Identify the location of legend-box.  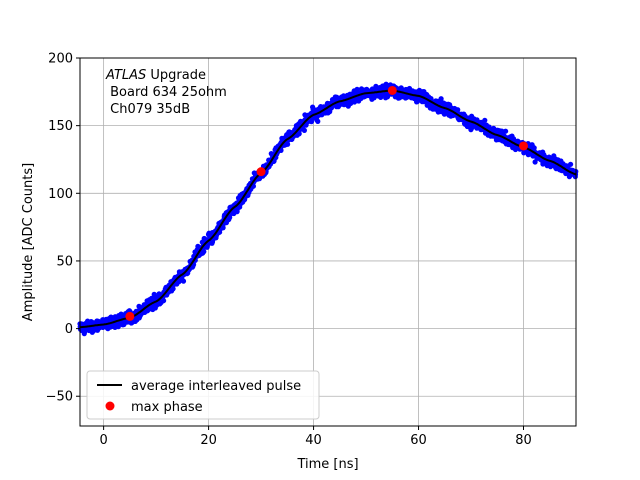
(203, 395).